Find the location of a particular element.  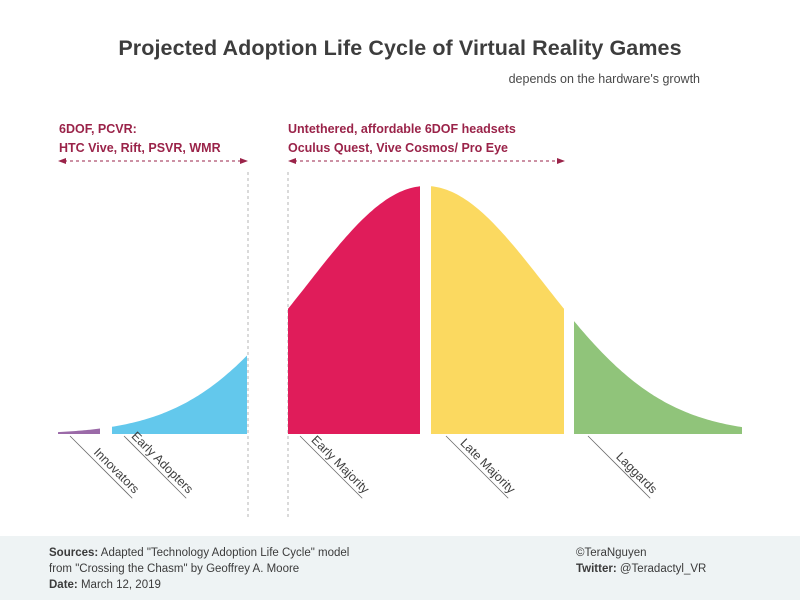

segment-early-adopters is located at coordinates (179, 394).